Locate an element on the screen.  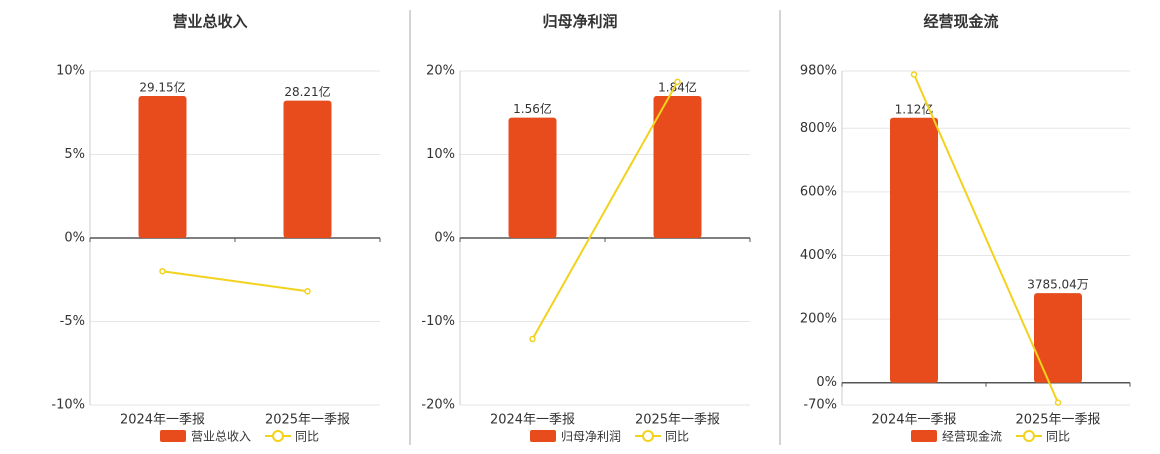
y-tick-label: 400% is located at coordinates (818, 255).